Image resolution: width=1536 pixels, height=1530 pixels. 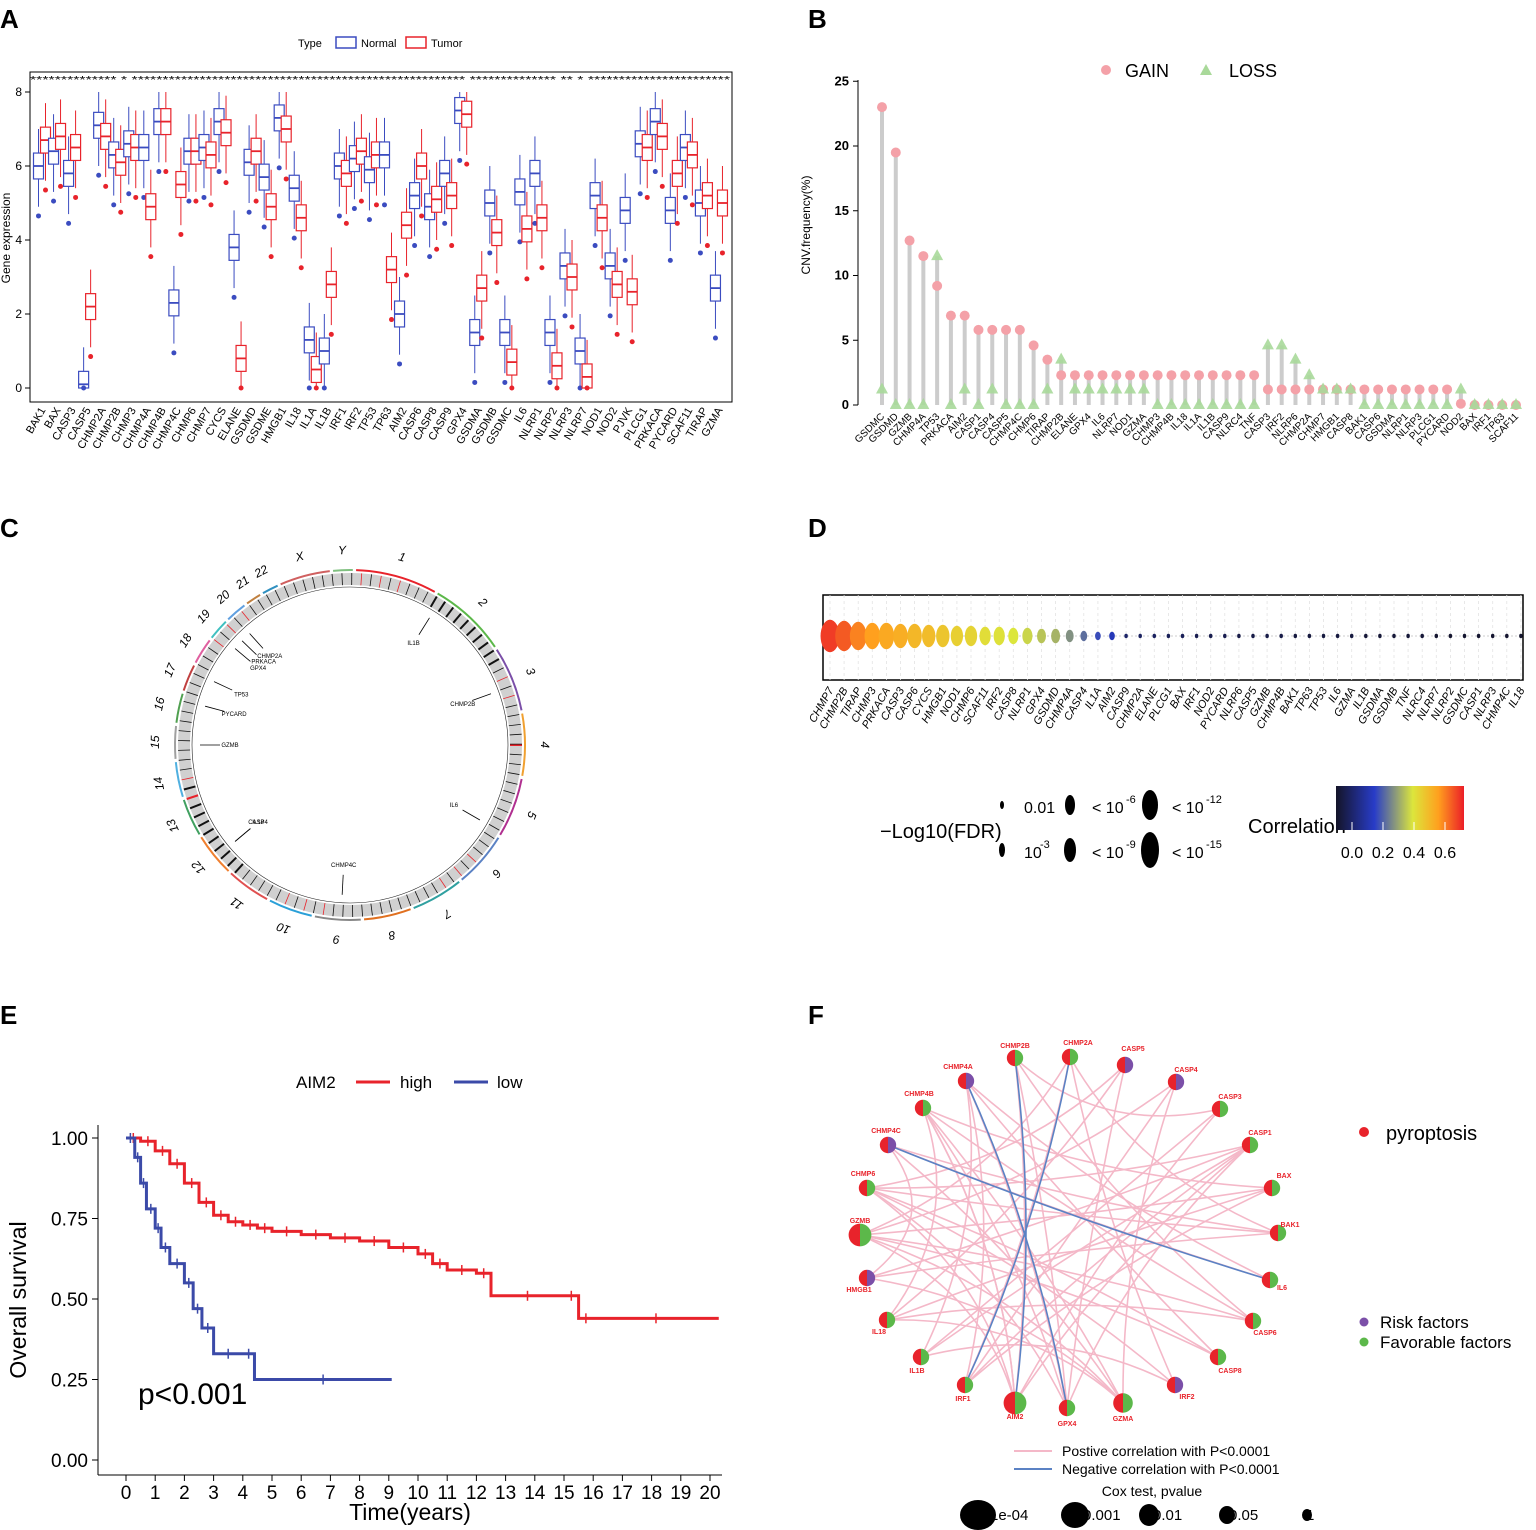 What do you see at coordinates (1166, 1451) in the screenshot?
I see `legend-positive-label: Postive correlation with P<0.0001` at bounding box center [1166, 1451].